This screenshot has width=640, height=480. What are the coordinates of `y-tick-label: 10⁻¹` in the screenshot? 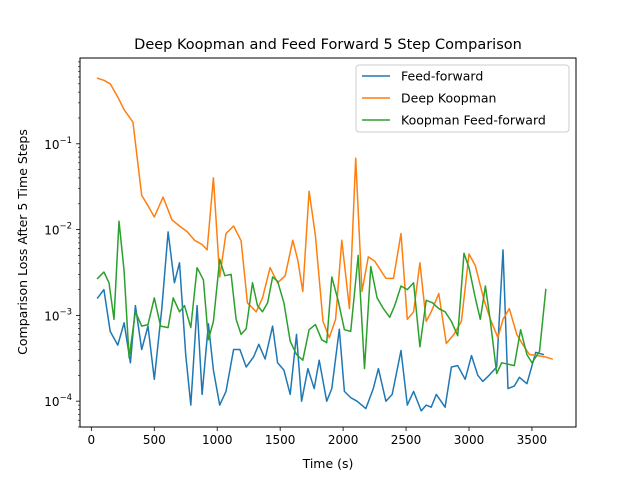 It's located at (58, 144).